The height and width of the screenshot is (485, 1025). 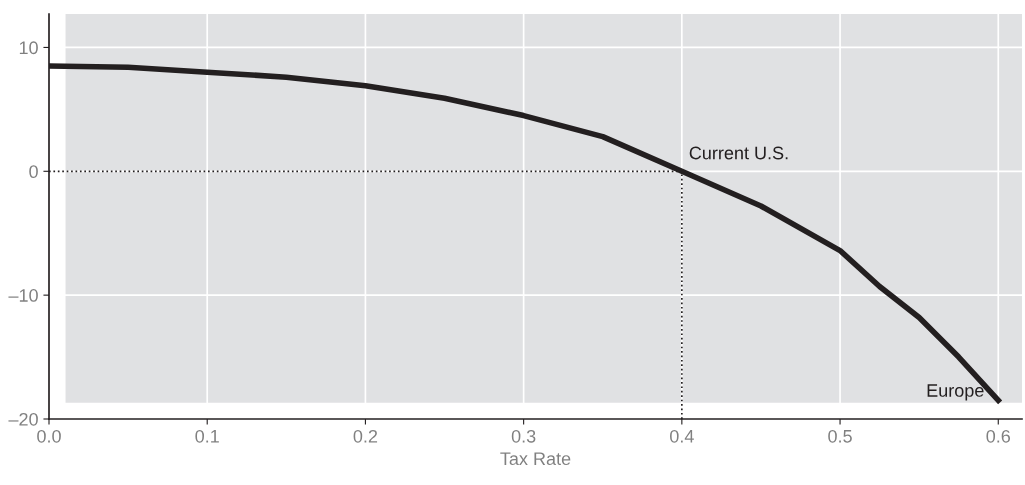 What do you see at coordinates (535, 459) in the screenshot?
I see `x-axis-title: Tax Rate` at bounding box center [535, 459].